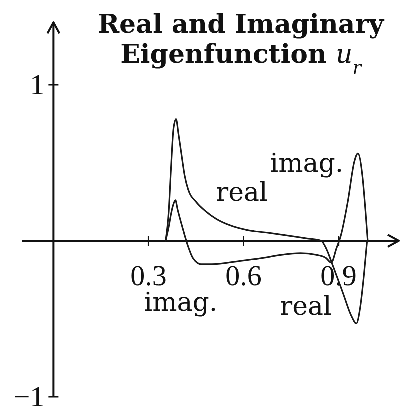  Describe the element at coordinates (29, 396) in the screenshot. I see `y-tick-label: −1` at that location.